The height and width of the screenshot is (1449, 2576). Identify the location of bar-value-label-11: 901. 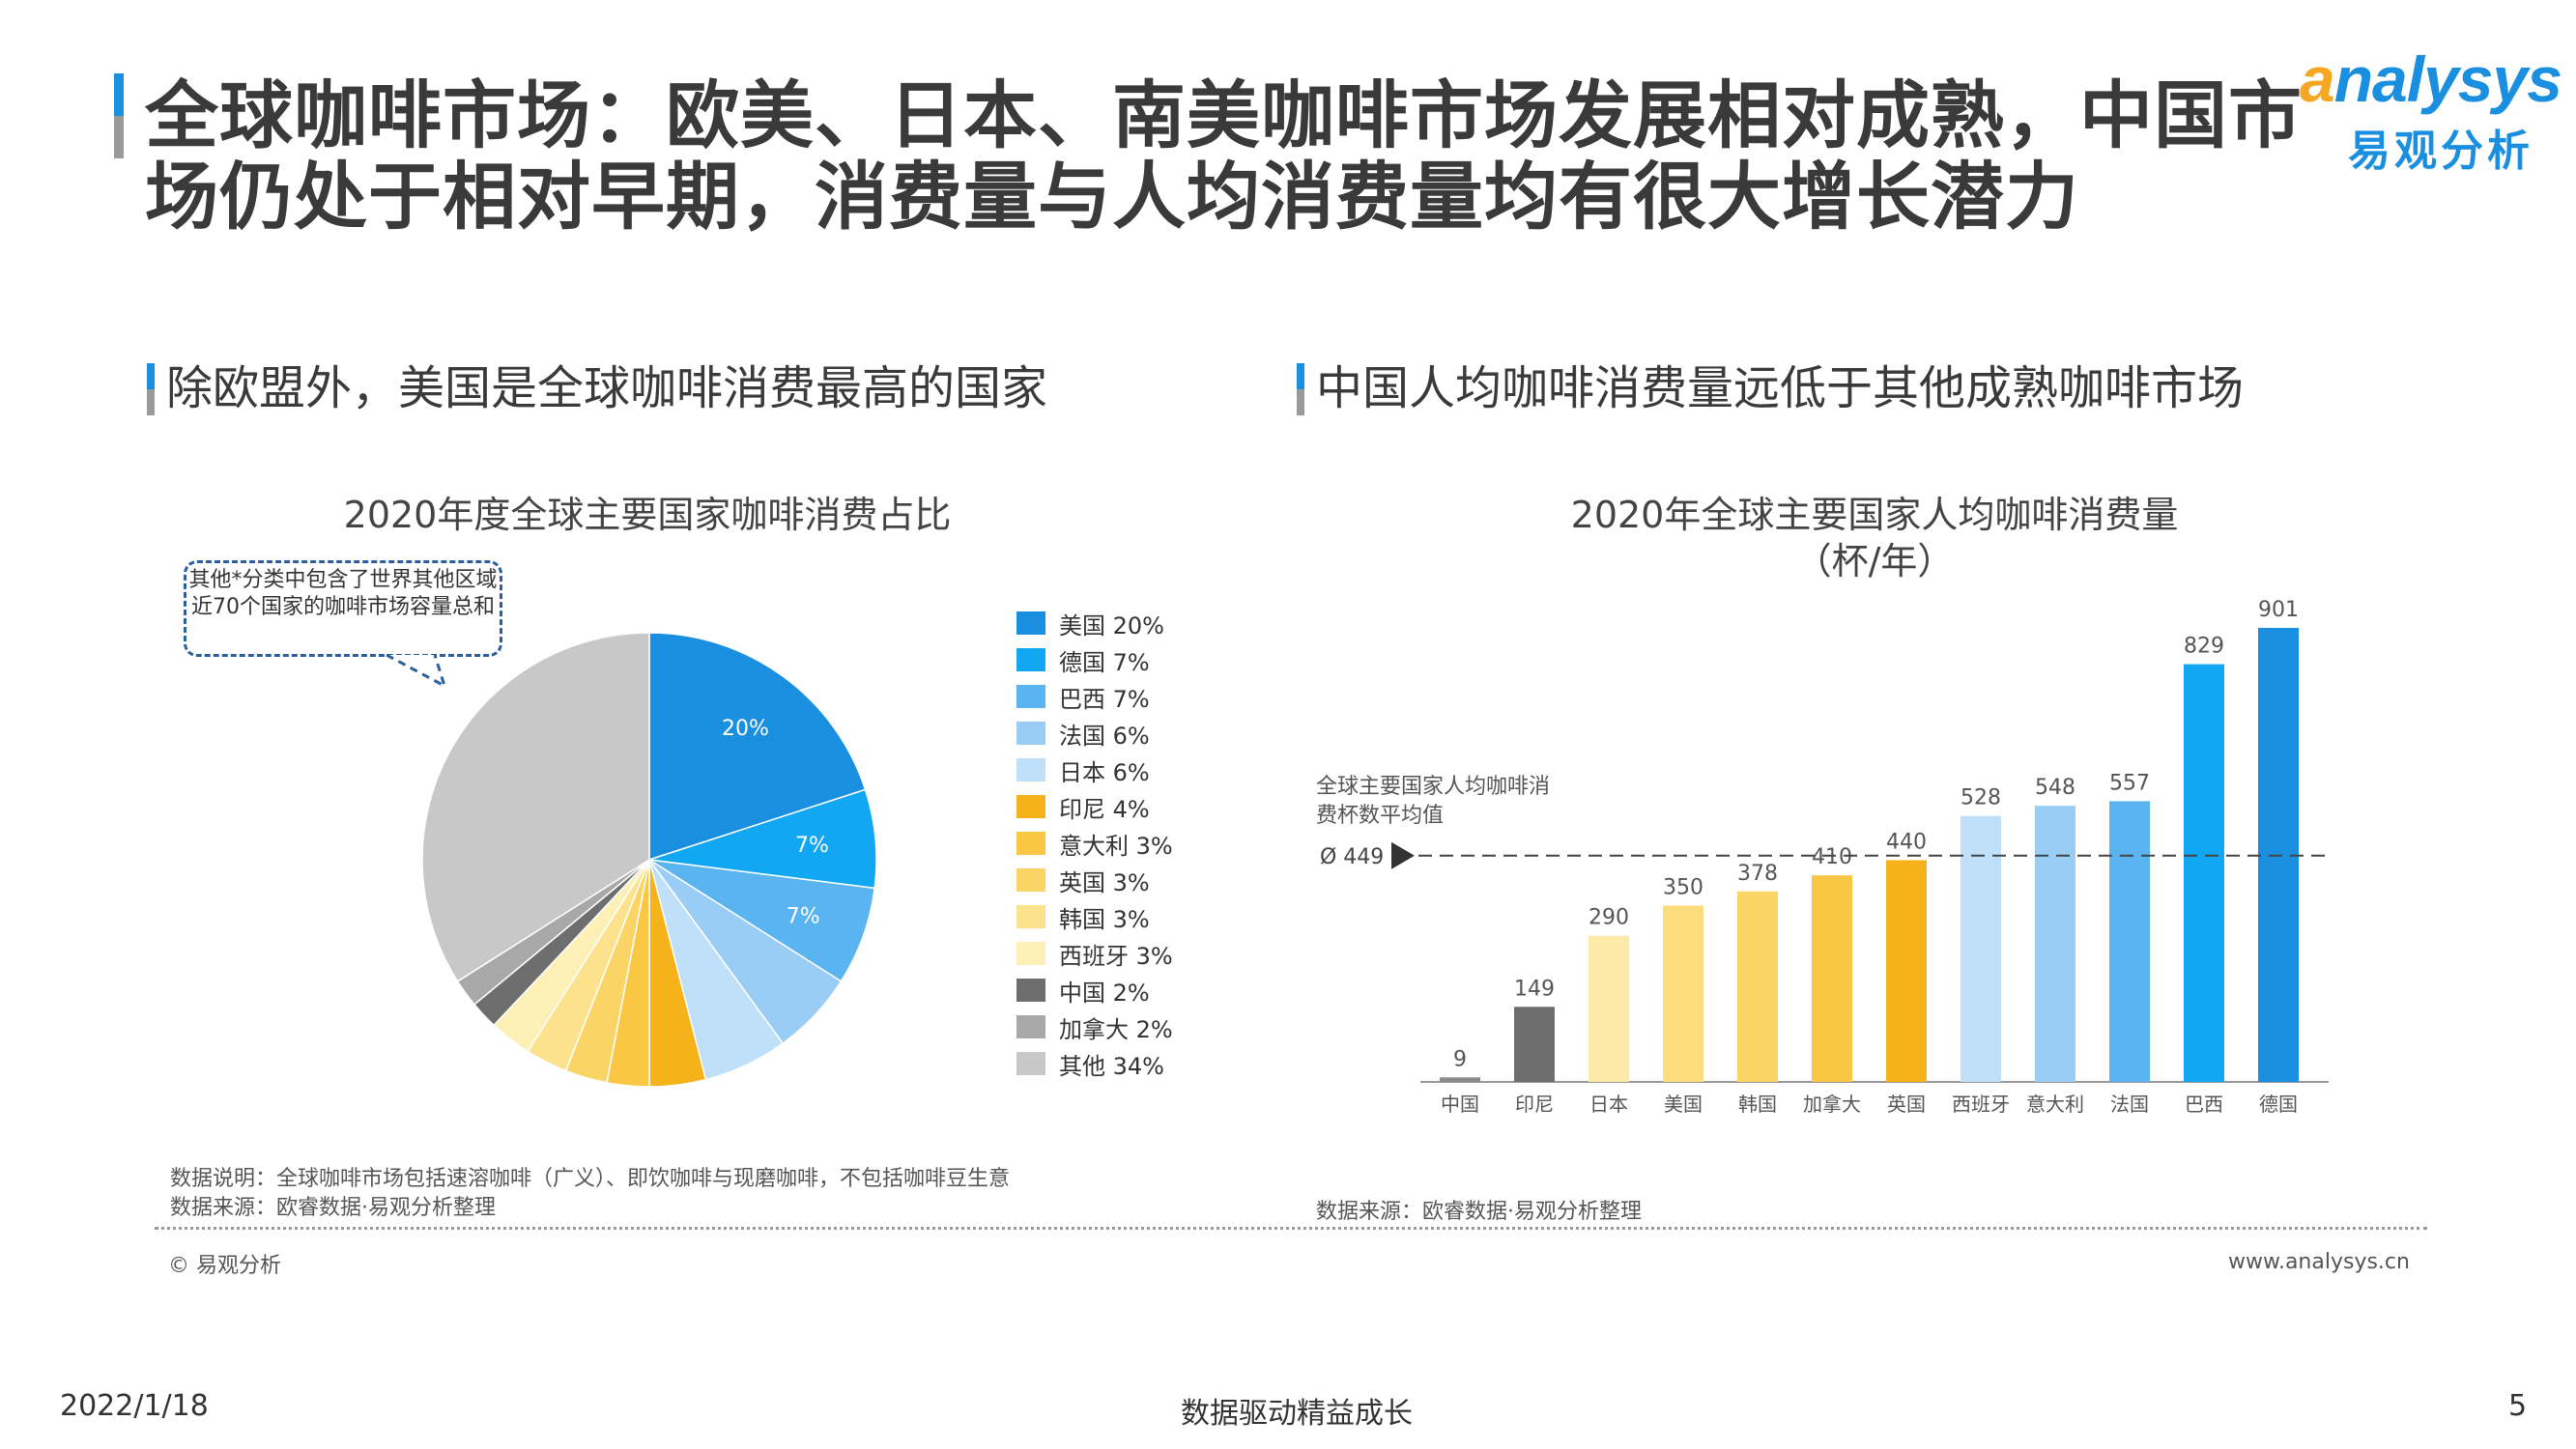
(2279, 610).